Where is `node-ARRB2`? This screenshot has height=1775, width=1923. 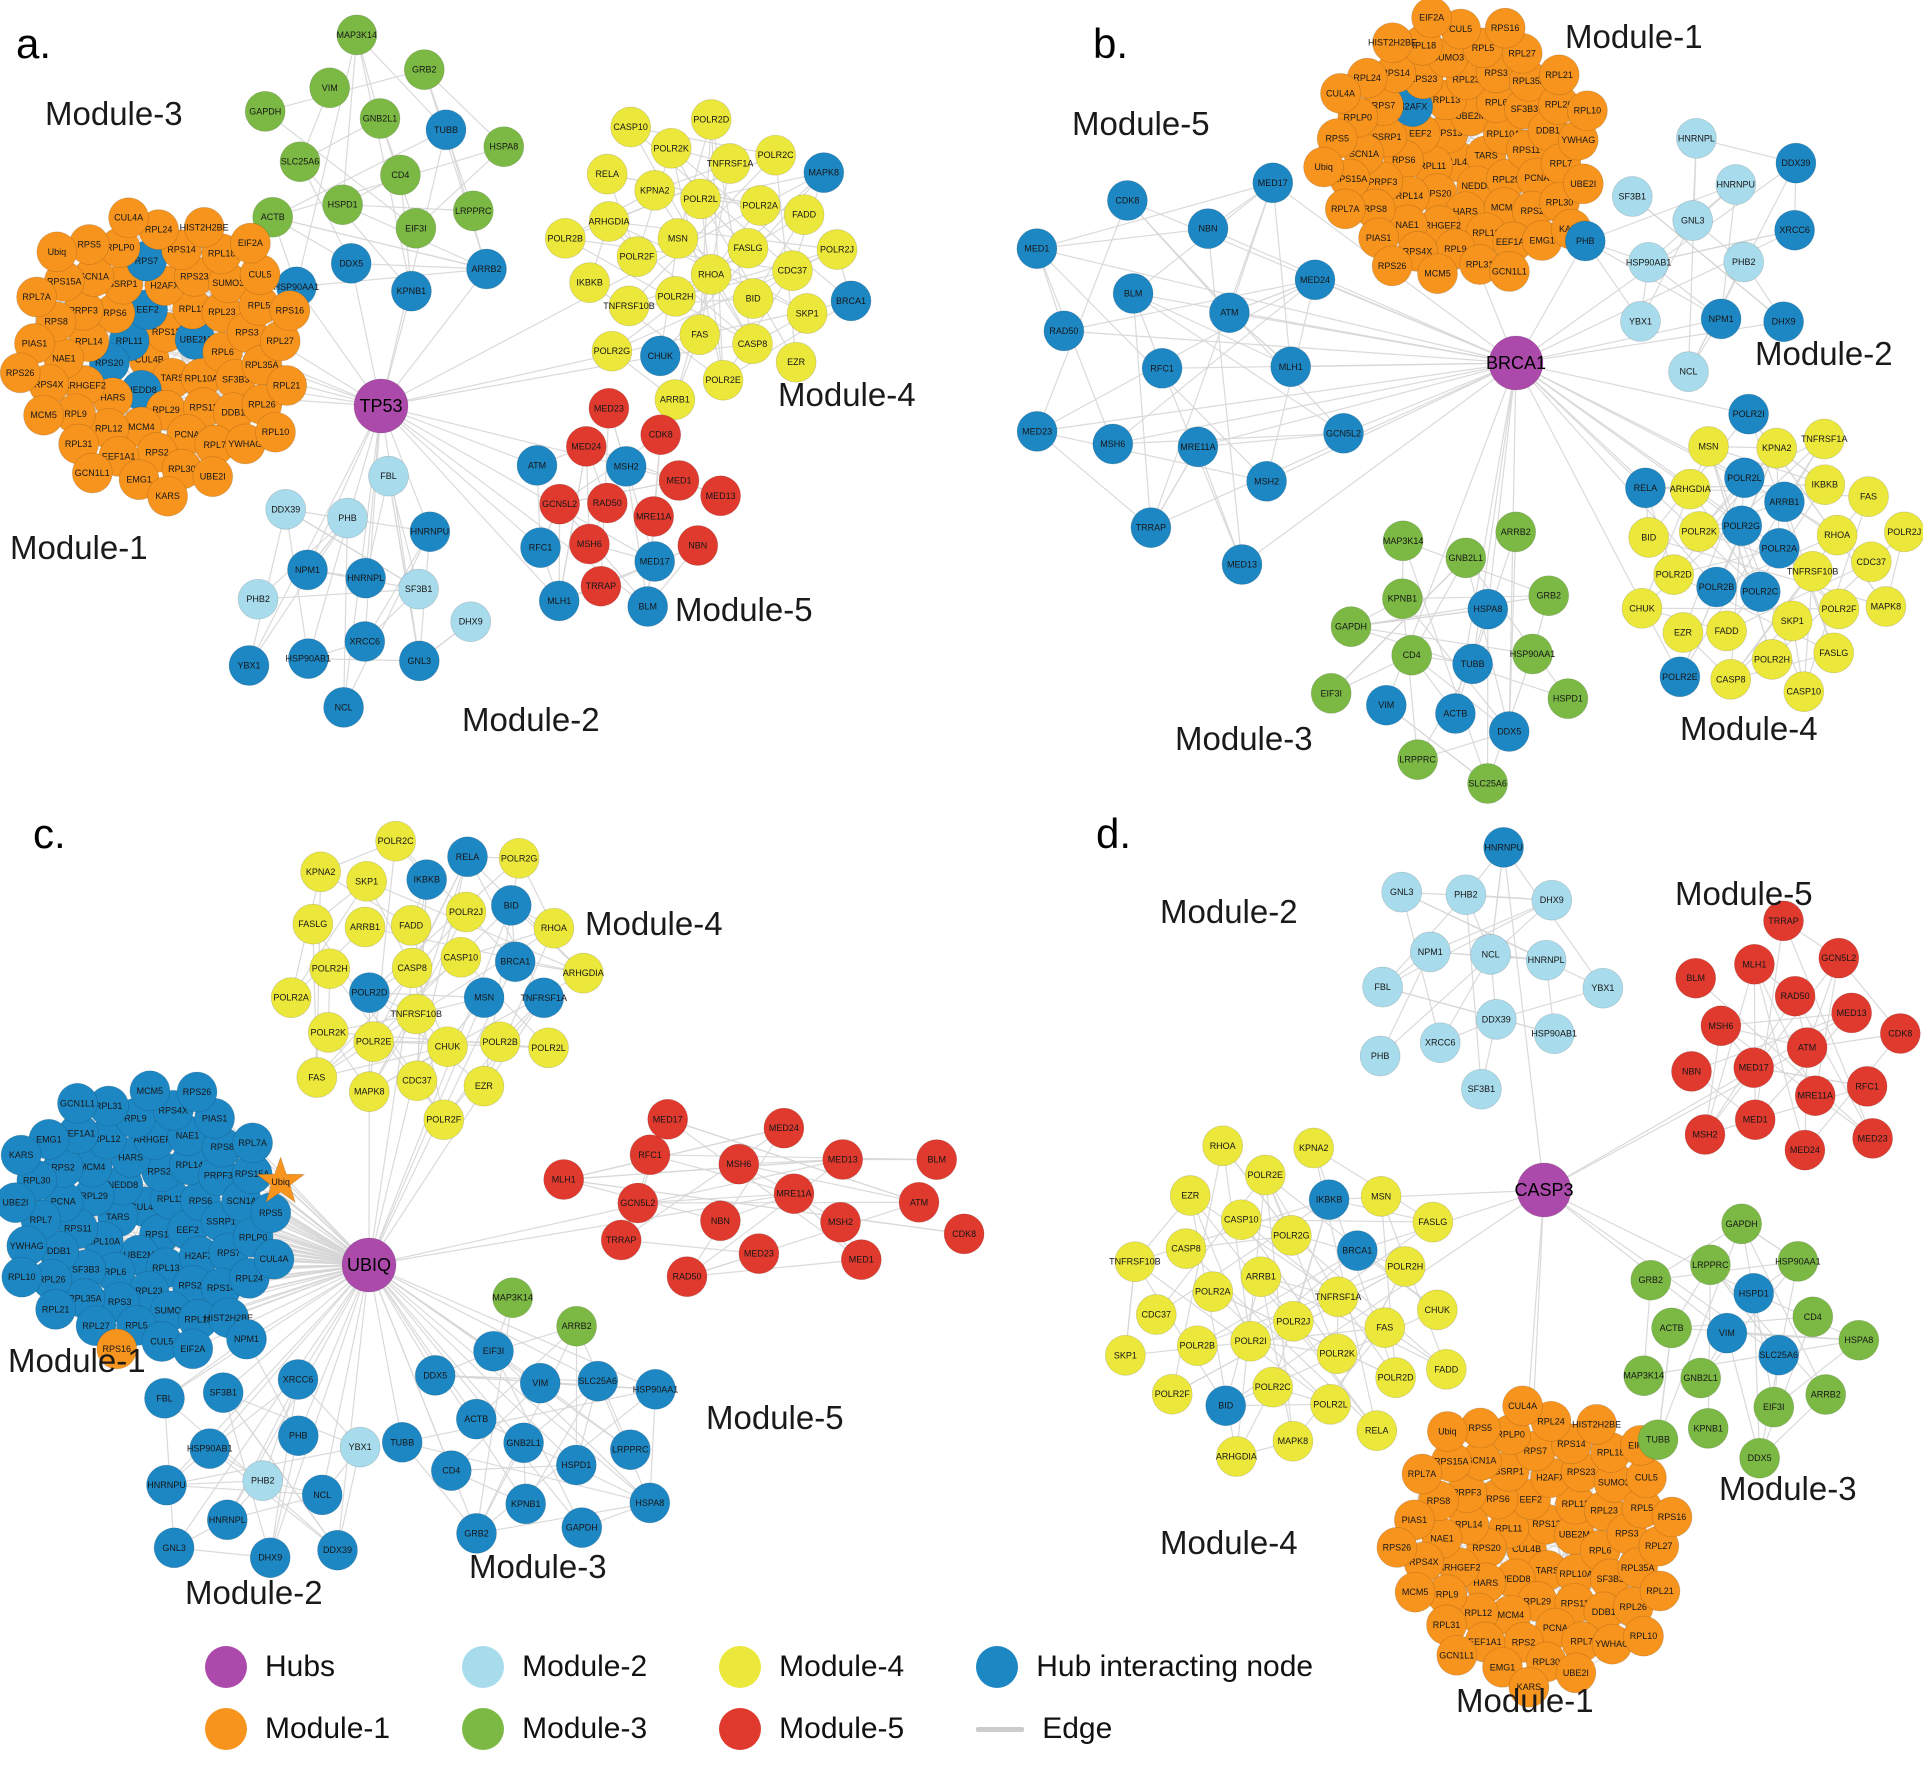
node-ARRB2 is located at coordinates (576, 1326).